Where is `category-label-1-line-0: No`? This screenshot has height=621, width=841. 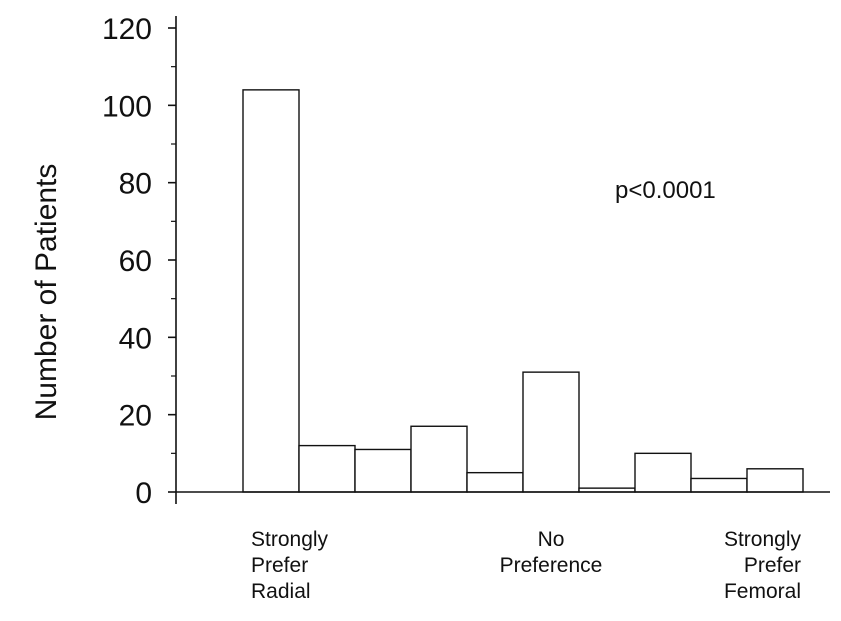 category-label-1-line-0: No is located at coordinates (551, 539).